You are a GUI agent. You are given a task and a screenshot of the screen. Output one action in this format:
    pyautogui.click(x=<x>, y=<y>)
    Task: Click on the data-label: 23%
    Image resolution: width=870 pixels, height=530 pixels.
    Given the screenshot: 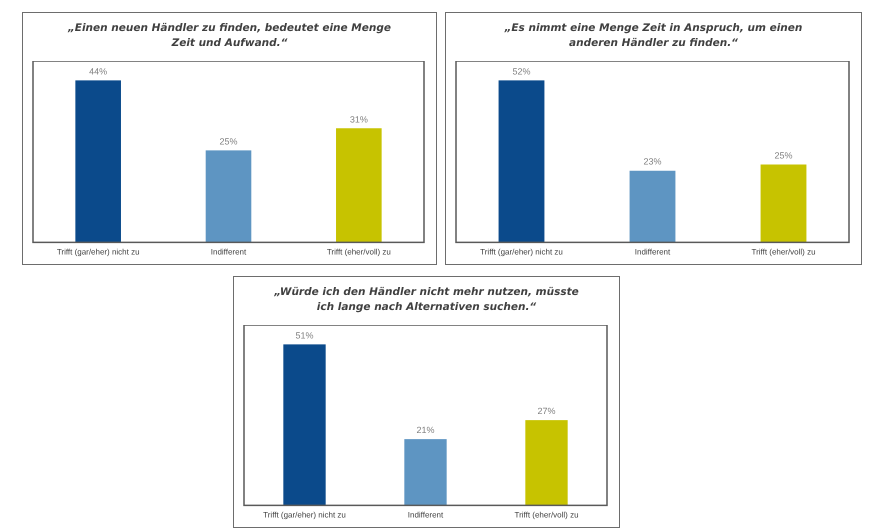 What is the action you would take?
    pyautogui.click(x=652, y=161)
    